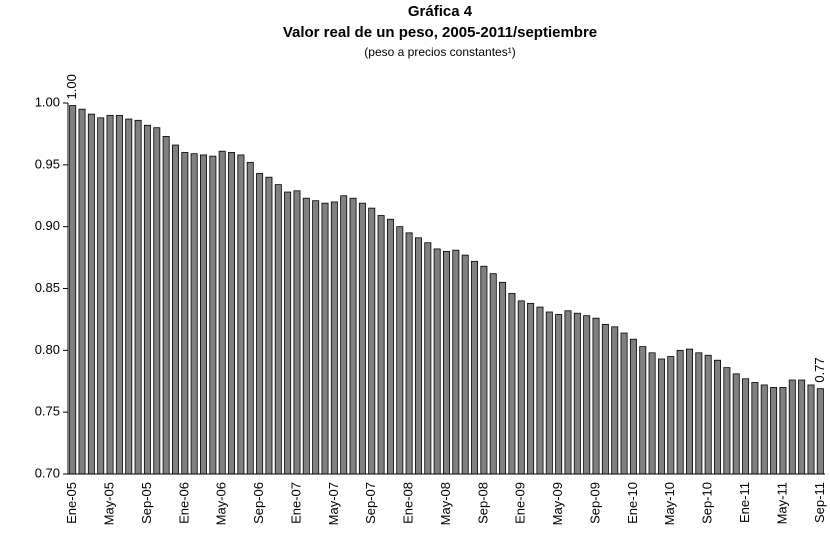 The image size is (830, 557). What do you see at coordinates (221, 503) in the screenshot?
I see `x-tick-label: May-06` at bounding box center [221, 503].